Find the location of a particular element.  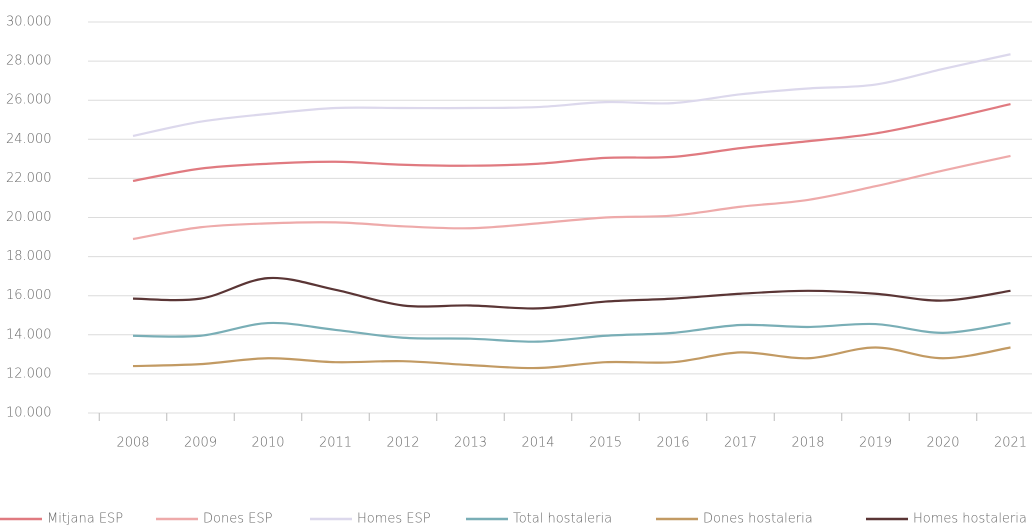

y-tick-label: 26.000 is located at coordinates (29, 100).